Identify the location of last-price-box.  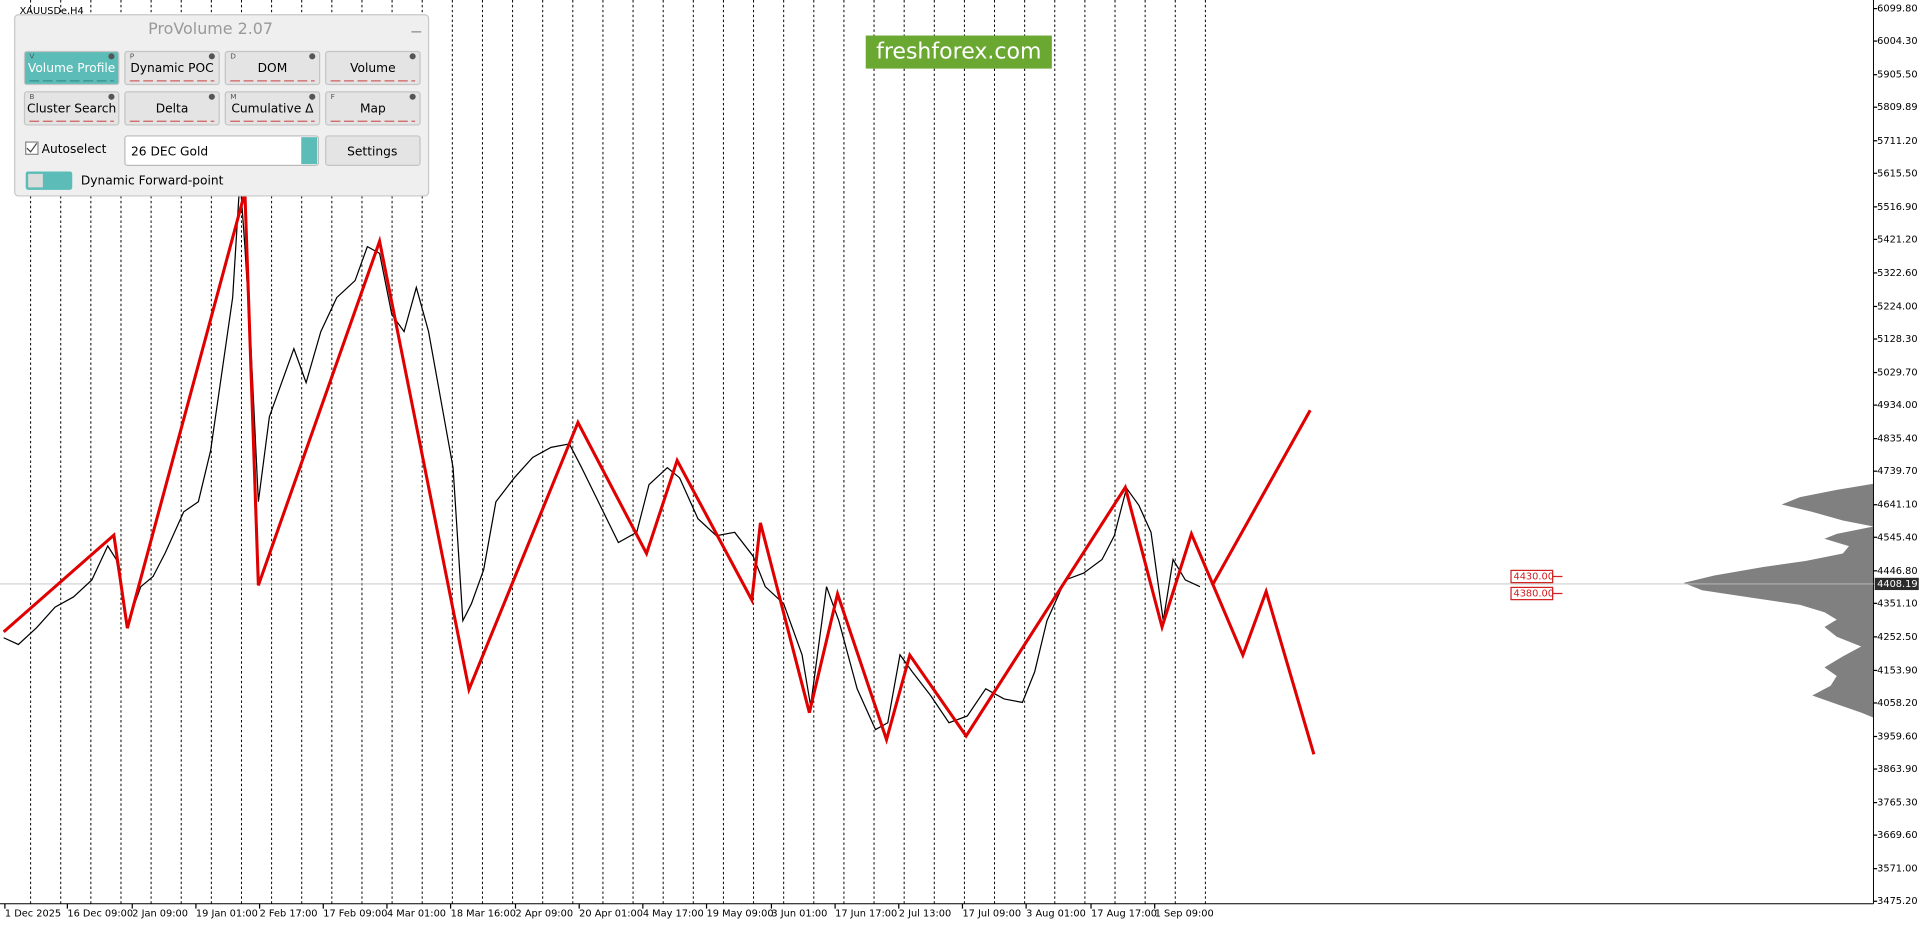
(1896, 584).